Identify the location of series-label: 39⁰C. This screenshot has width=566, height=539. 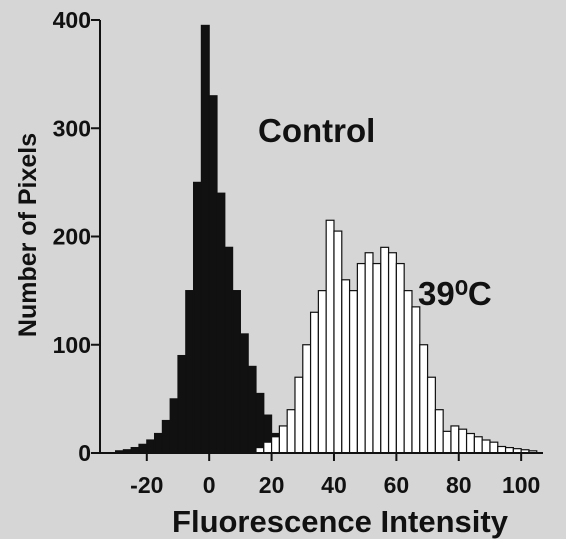
(455, 293).